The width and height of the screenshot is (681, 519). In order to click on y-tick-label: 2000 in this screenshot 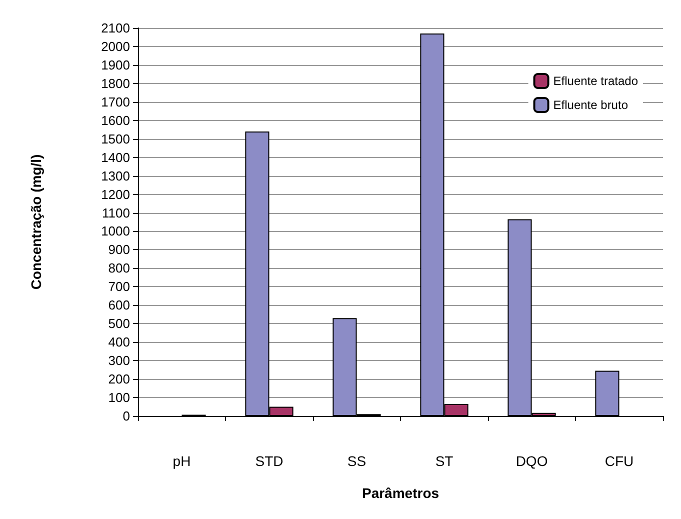, I will do `click(115, 46)`.